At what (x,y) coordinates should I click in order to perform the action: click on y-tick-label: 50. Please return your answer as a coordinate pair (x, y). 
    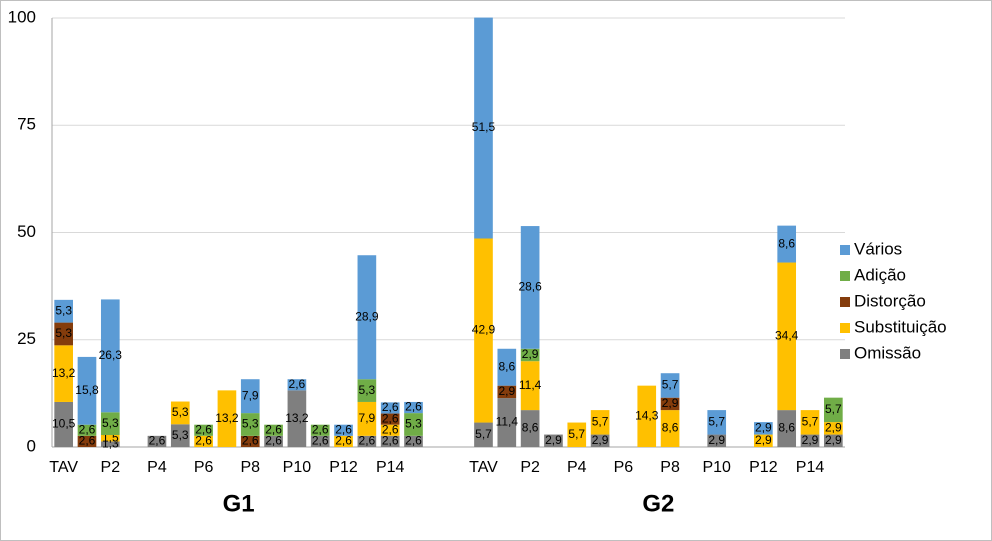
    Looking at the image, I should click on (26, 231).